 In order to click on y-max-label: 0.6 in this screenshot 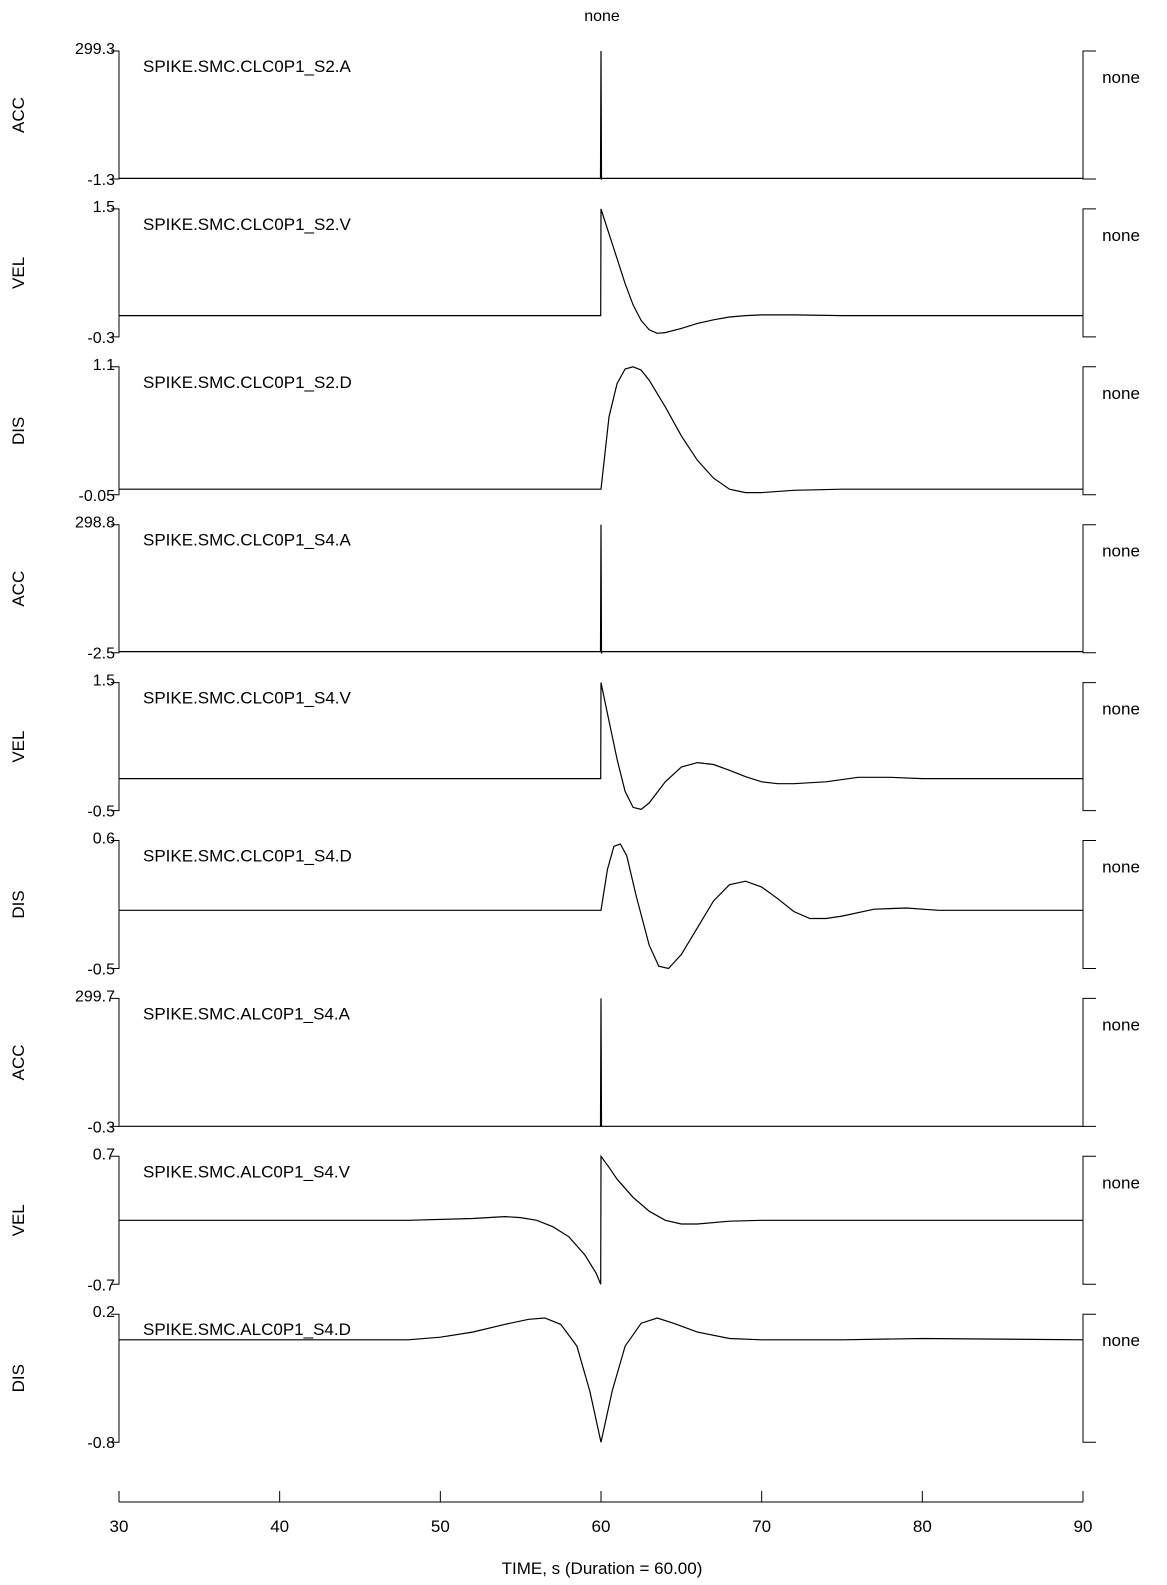, I will do `click(104, 839)`.